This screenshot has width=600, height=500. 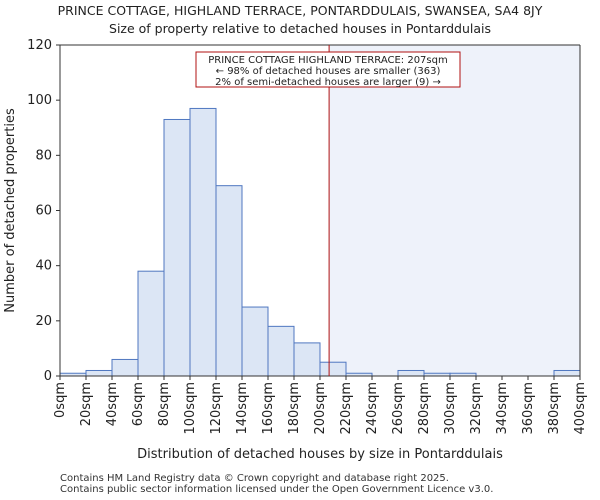 I want to click on x-tick-label: 100sqm, so click(x=190, y=408).